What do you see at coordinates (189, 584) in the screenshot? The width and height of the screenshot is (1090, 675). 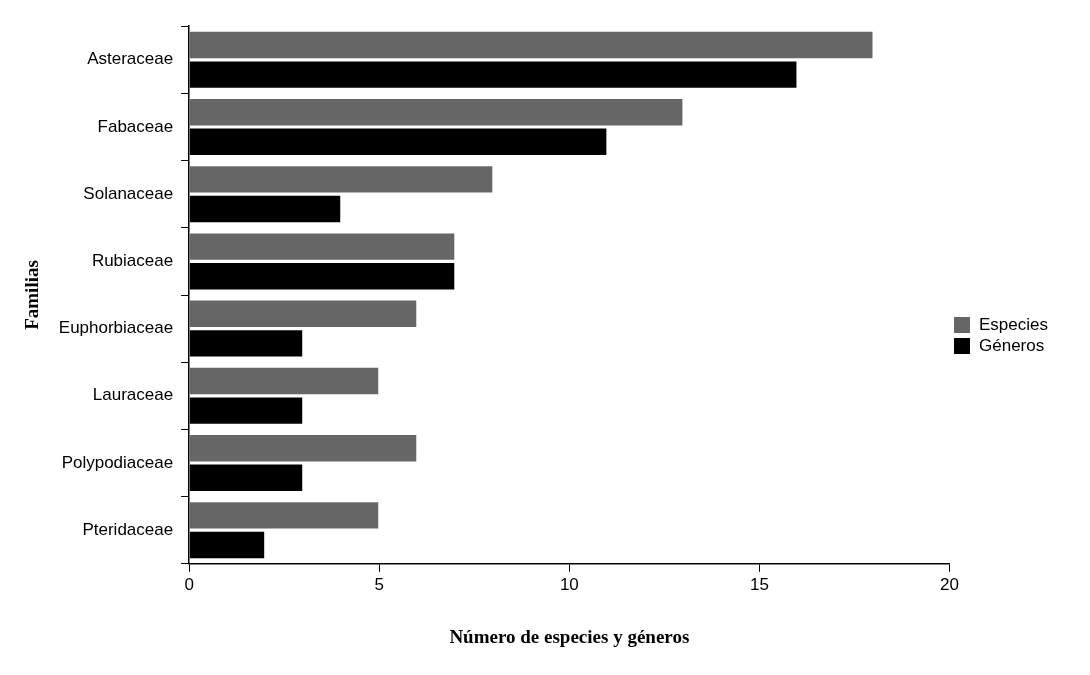 I see `x-tick-label: 0` at bounding box center [189, 584].